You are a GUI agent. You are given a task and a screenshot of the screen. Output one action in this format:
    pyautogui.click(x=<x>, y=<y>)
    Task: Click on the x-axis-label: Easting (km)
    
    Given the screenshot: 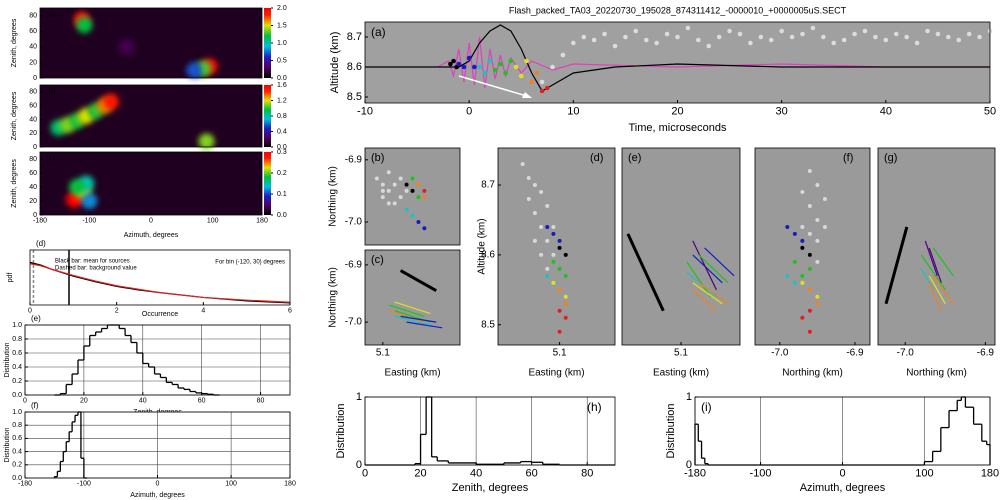 What is the action you would take?
    pyautogui.click(x=412, y=373)
    